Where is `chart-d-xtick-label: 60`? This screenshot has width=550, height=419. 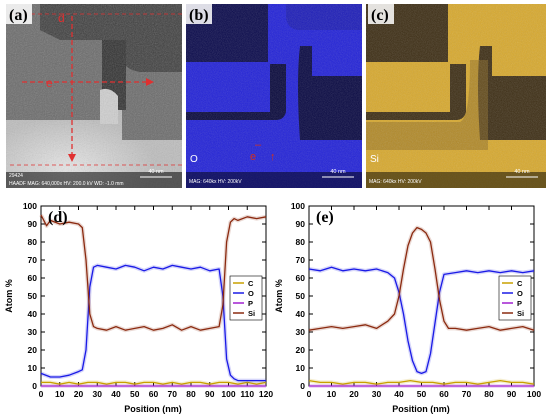 chart-d-xtick-label: 60 is located at coordinates (154, 394).